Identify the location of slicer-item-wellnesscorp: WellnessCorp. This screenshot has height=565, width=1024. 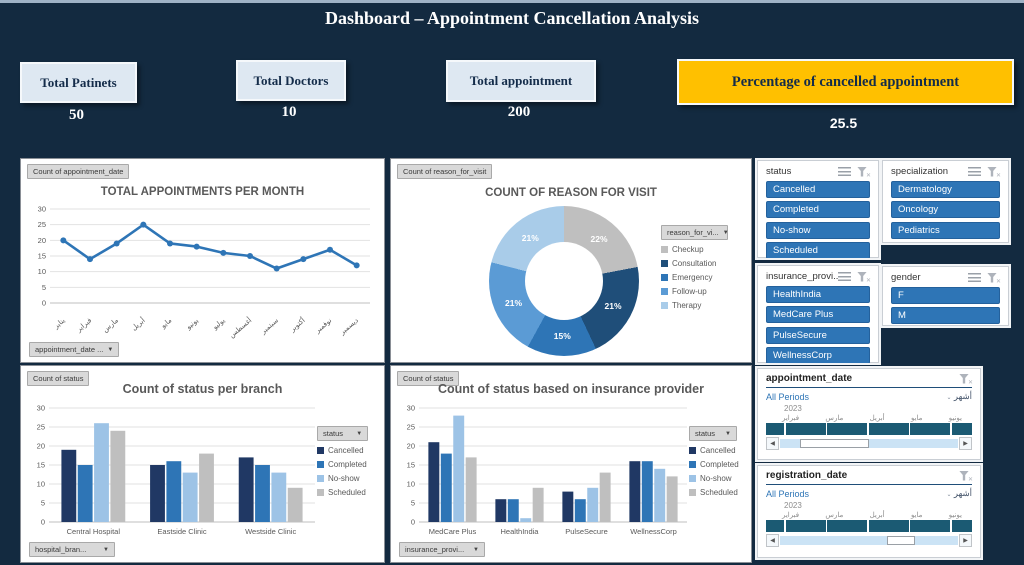
(818, 355).